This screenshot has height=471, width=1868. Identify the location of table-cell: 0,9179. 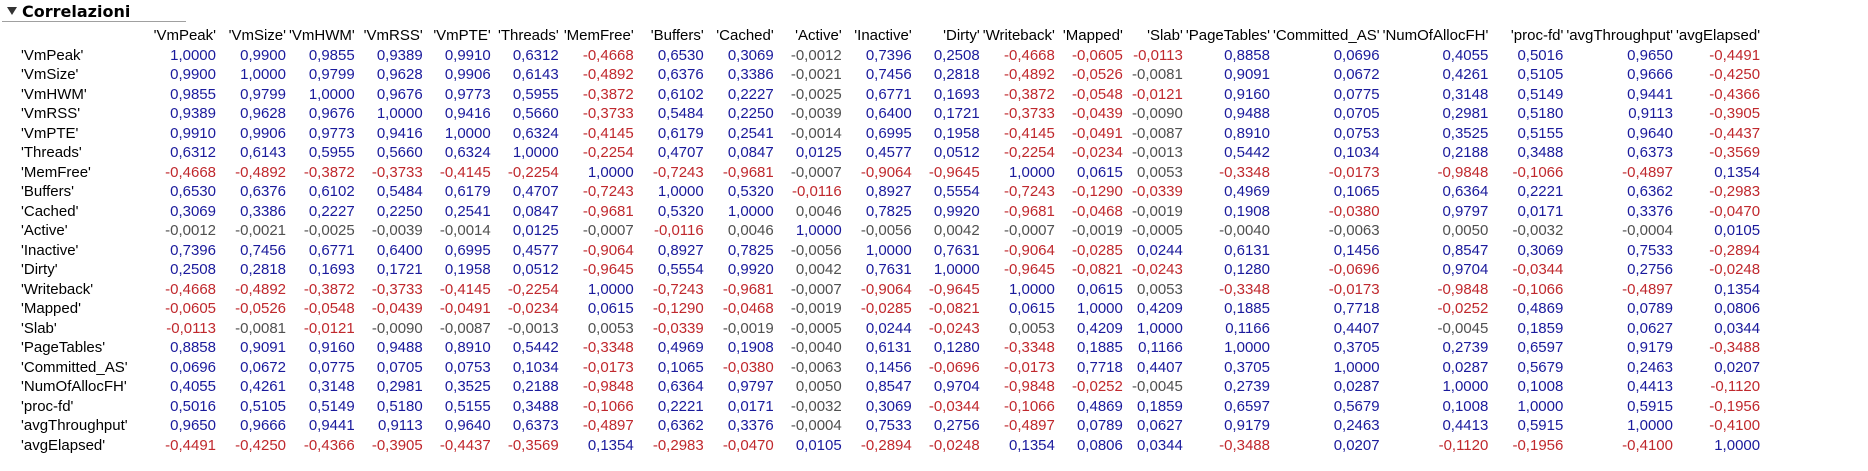
(1650, 347).